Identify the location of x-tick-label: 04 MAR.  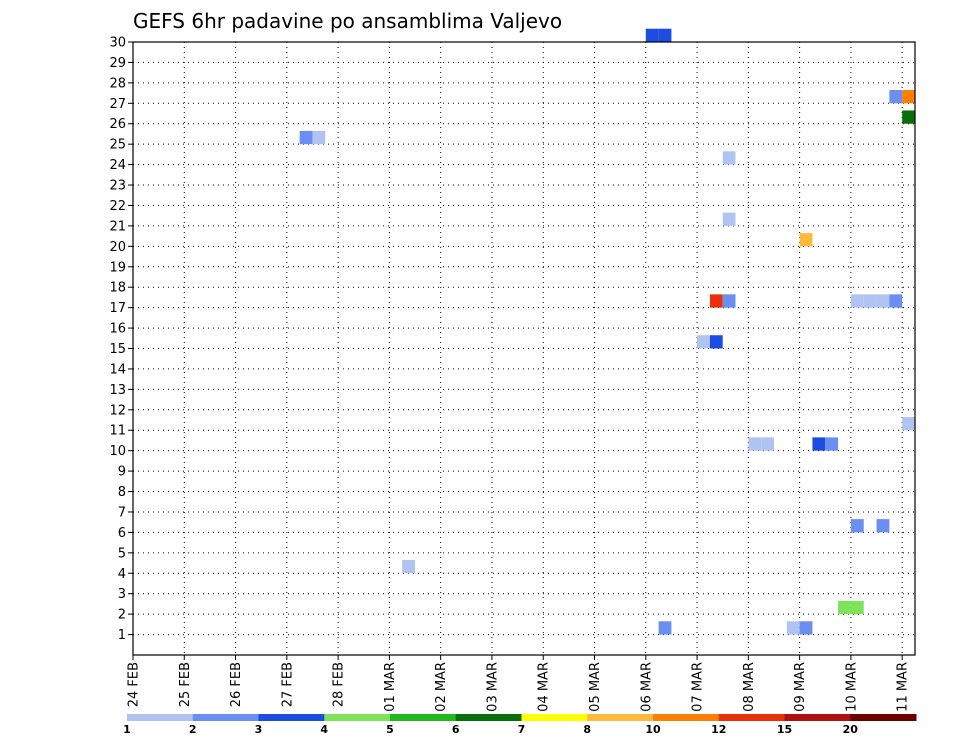
(544, 687).